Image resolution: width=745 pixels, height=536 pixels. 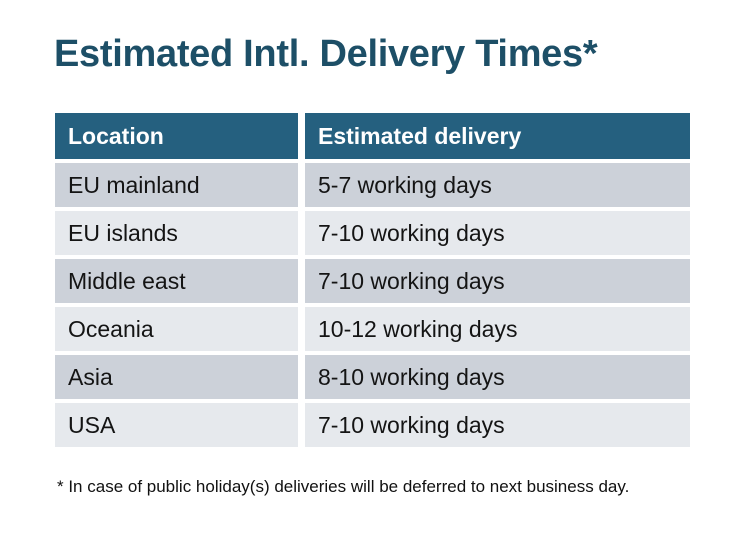 I want to click on location-cell: EU mainland, so click(x=176, y=185).